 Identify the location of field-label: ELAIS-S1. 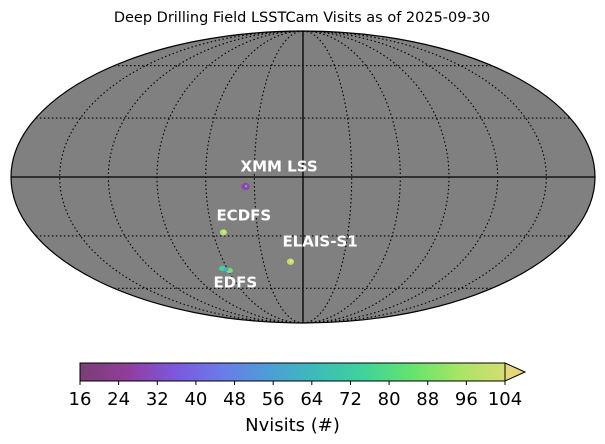
(319, 242).